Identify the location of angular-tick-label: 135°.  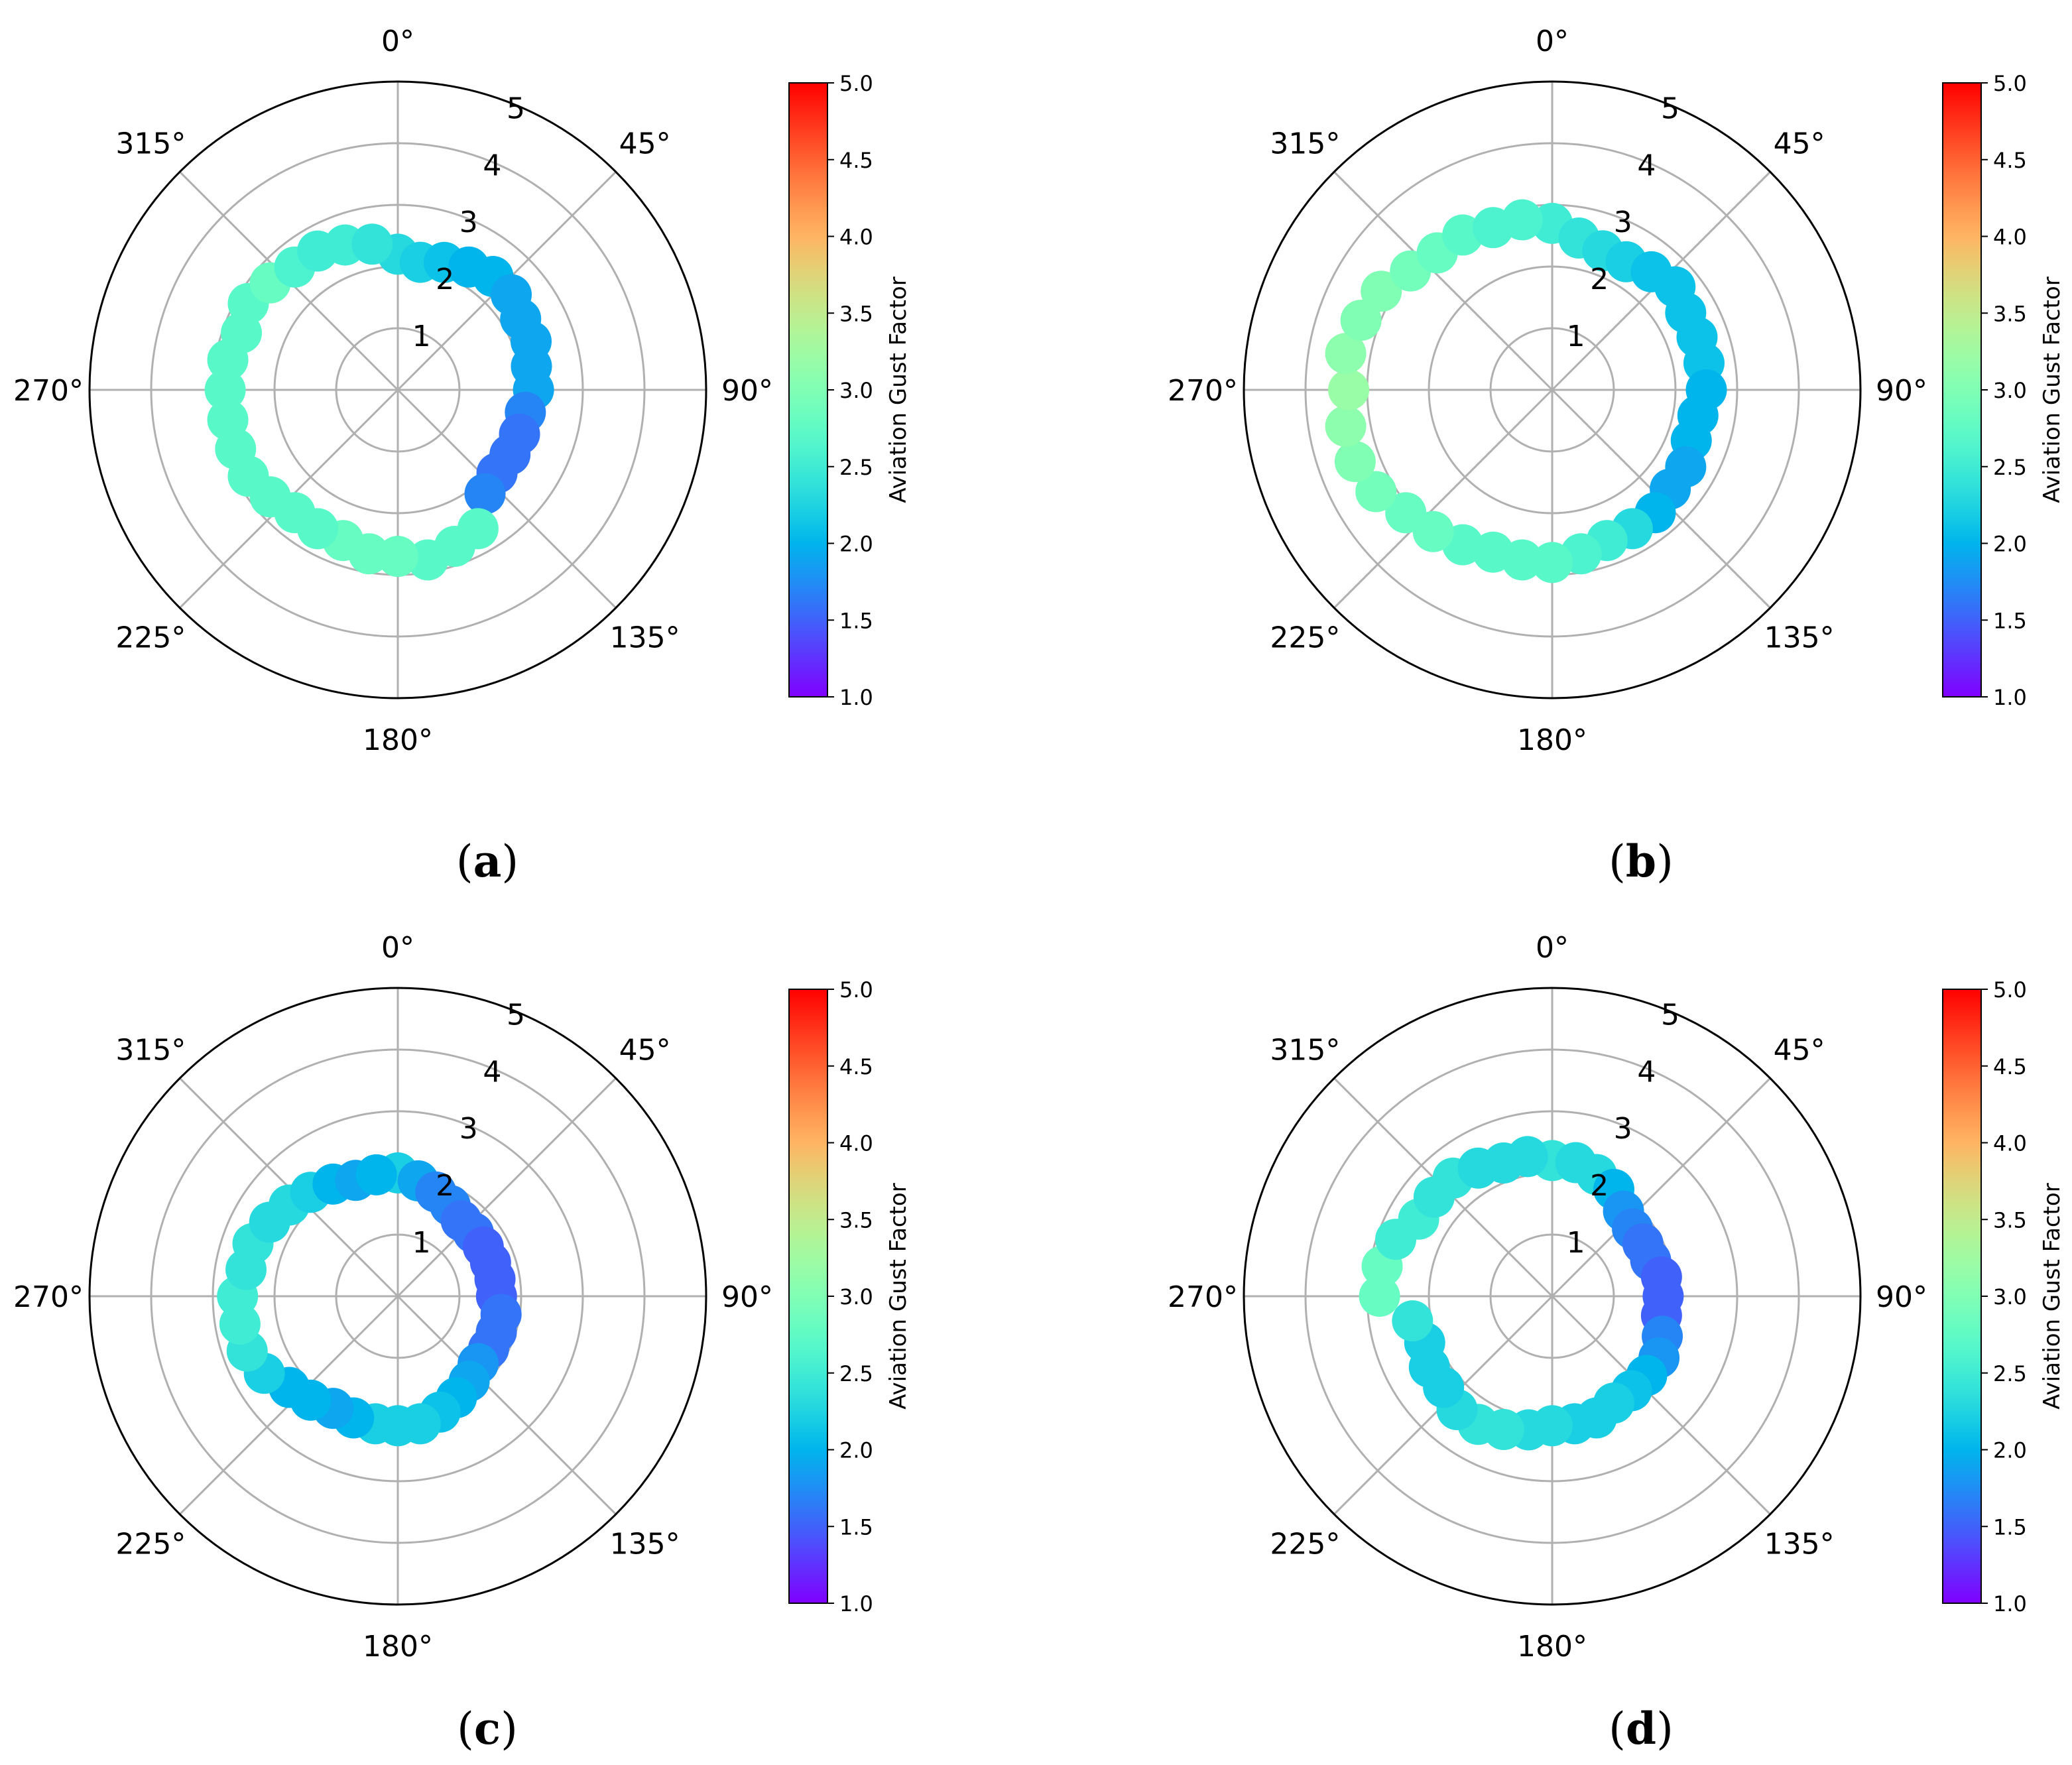
(645, 1544).